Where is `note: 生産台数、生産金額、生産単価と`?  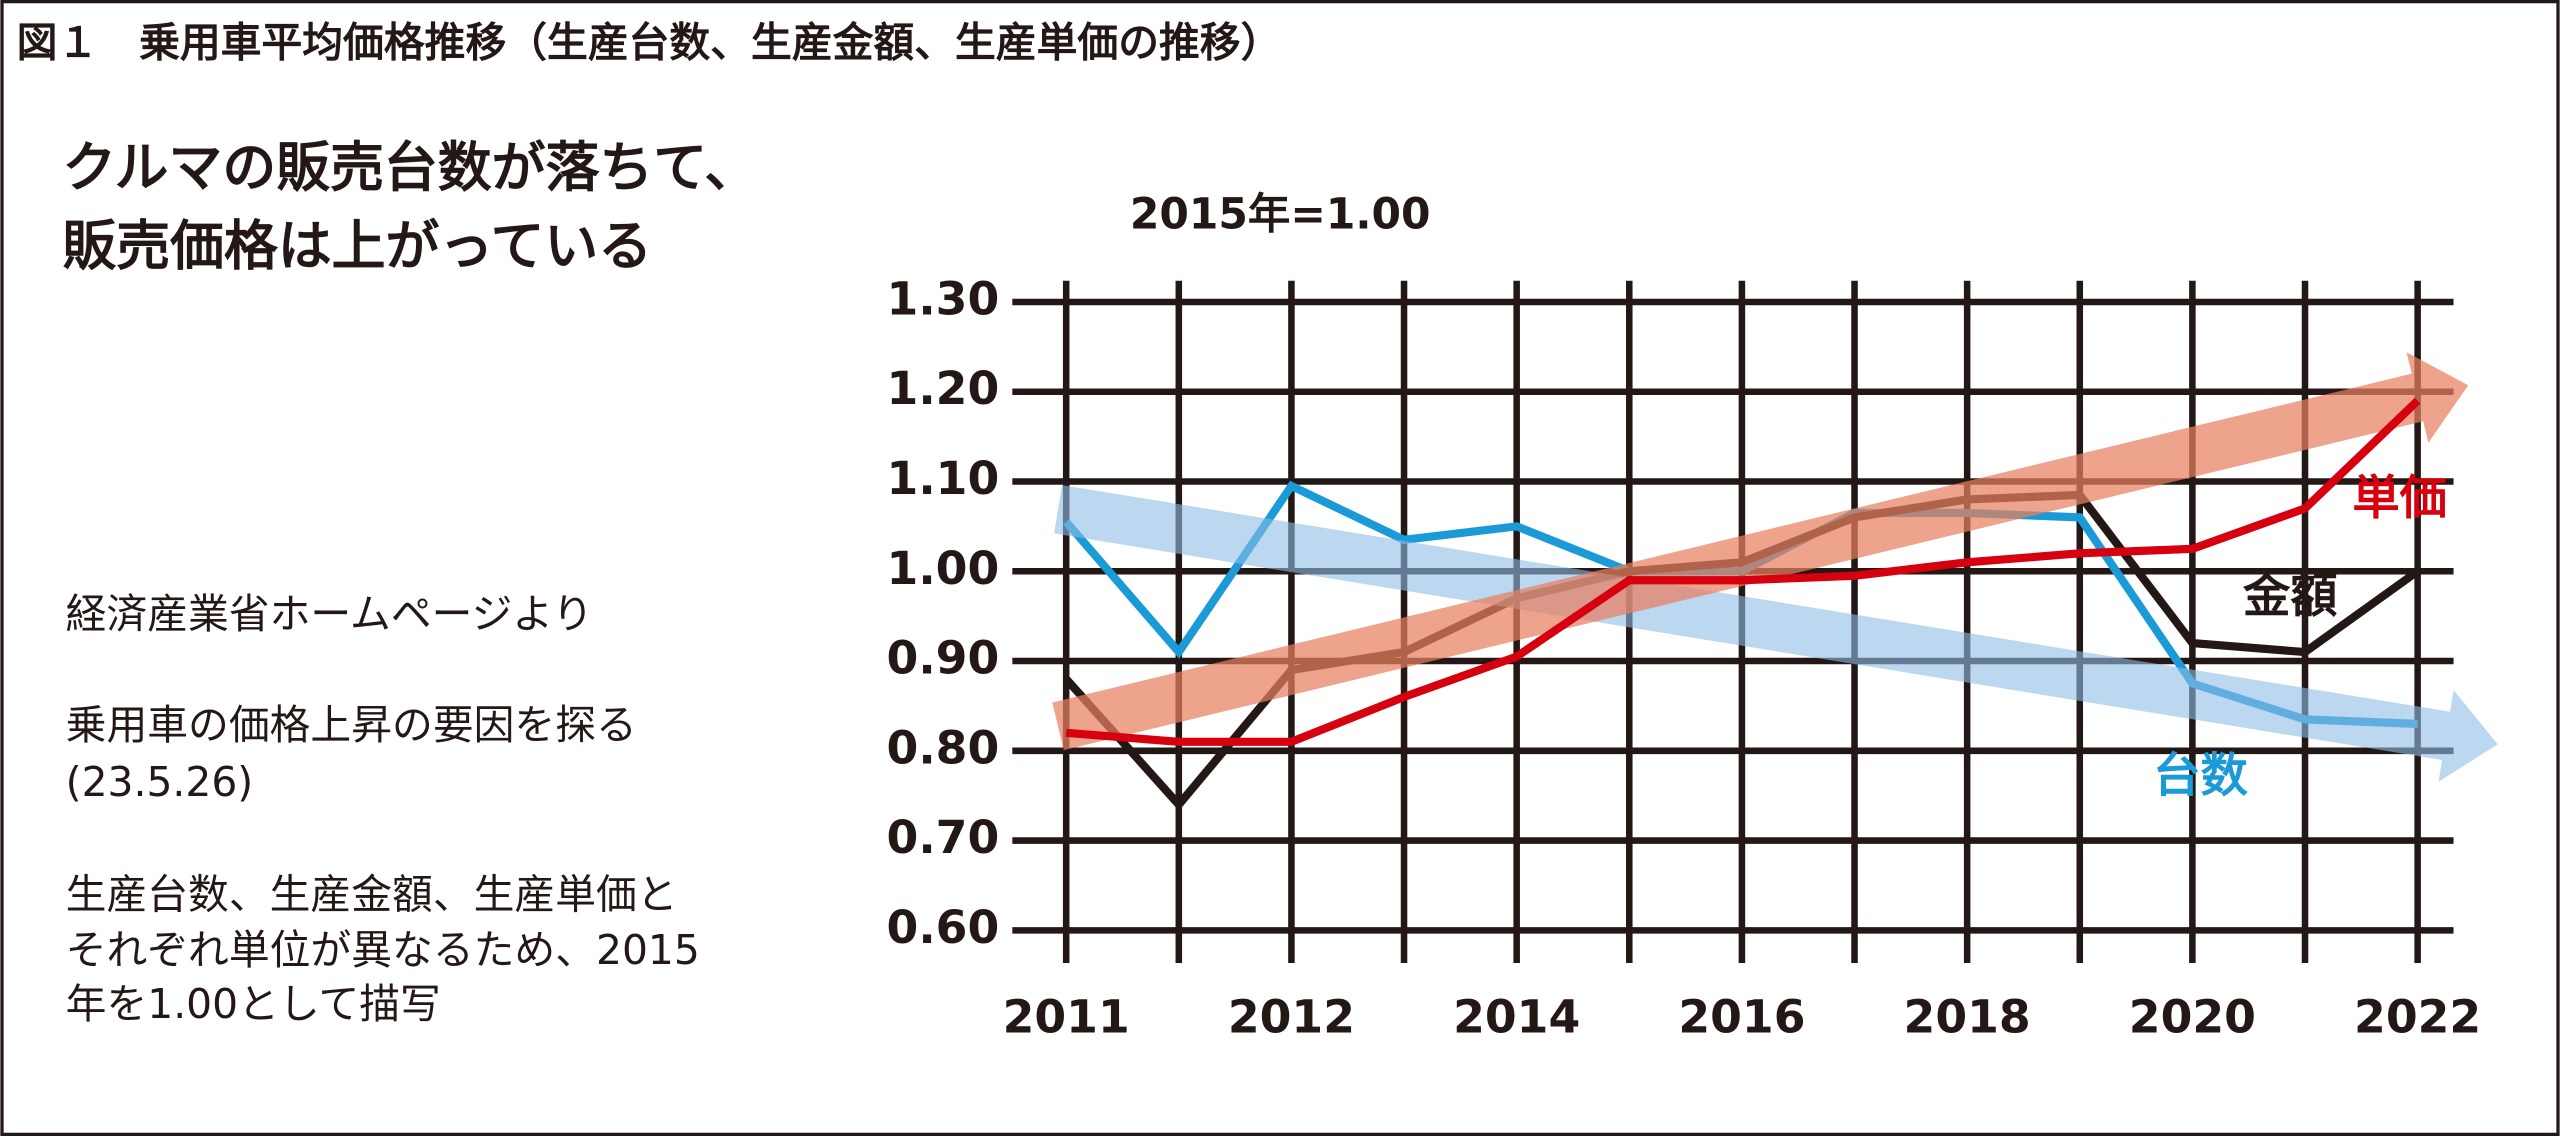
note: 生産台数、生産金額、生産単価と is located at coordinates (372, 895).